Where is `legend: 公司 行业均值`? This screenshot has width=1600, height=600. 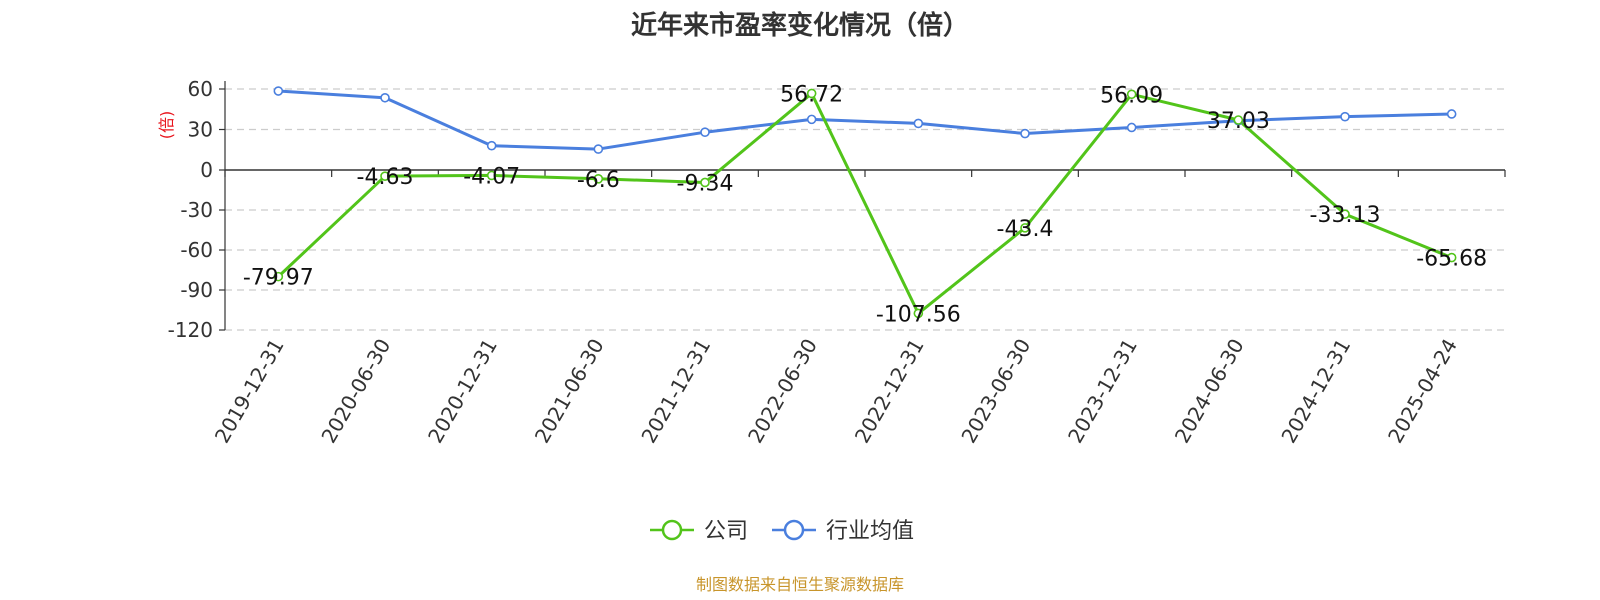 legend: 公司 行业均值 is located at coordinates (782, 531).